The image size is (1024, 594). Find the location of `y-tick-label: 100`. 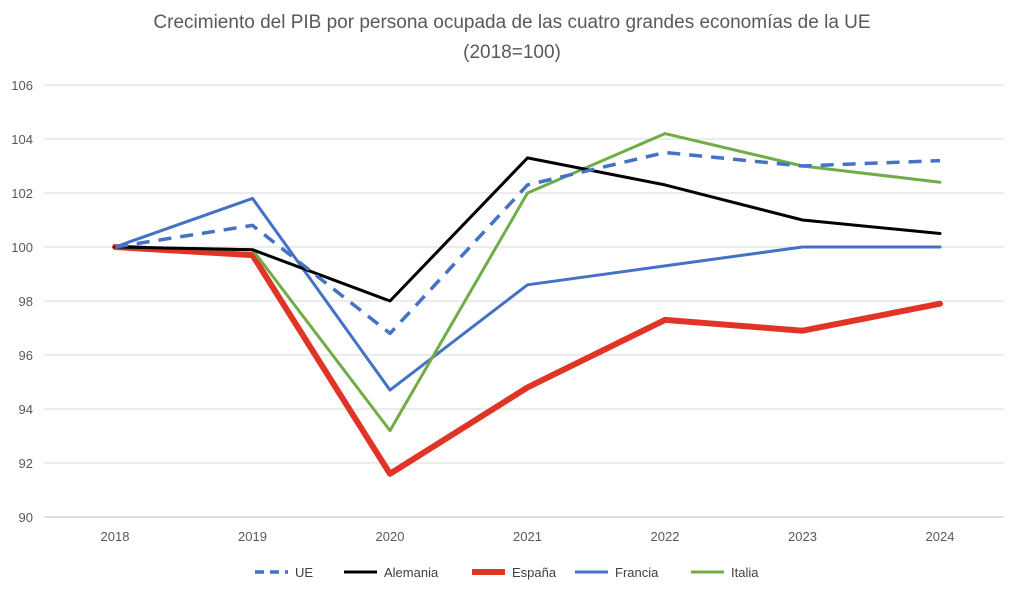

y-tick-label: 100 is located at coordinates (22, 247).